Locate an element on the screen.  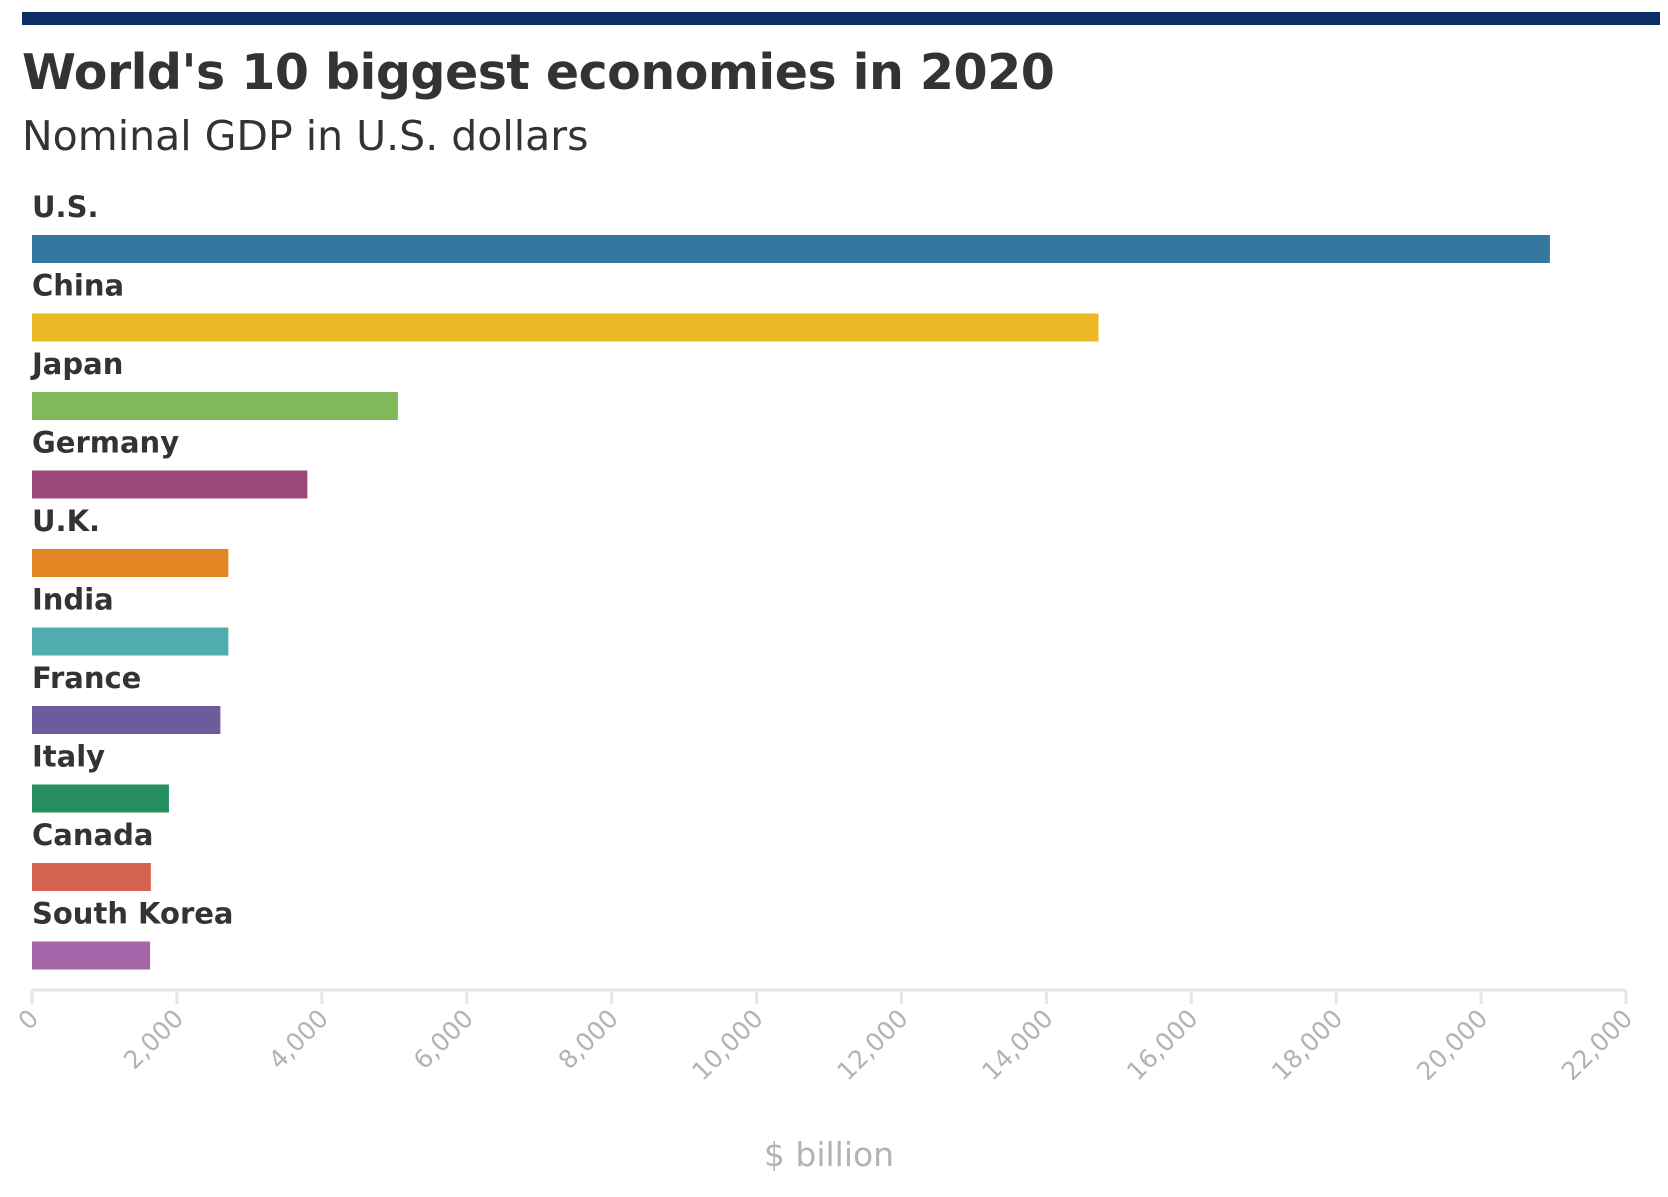
x-axis-title: $ billion is located at coordinates (829, 1154).